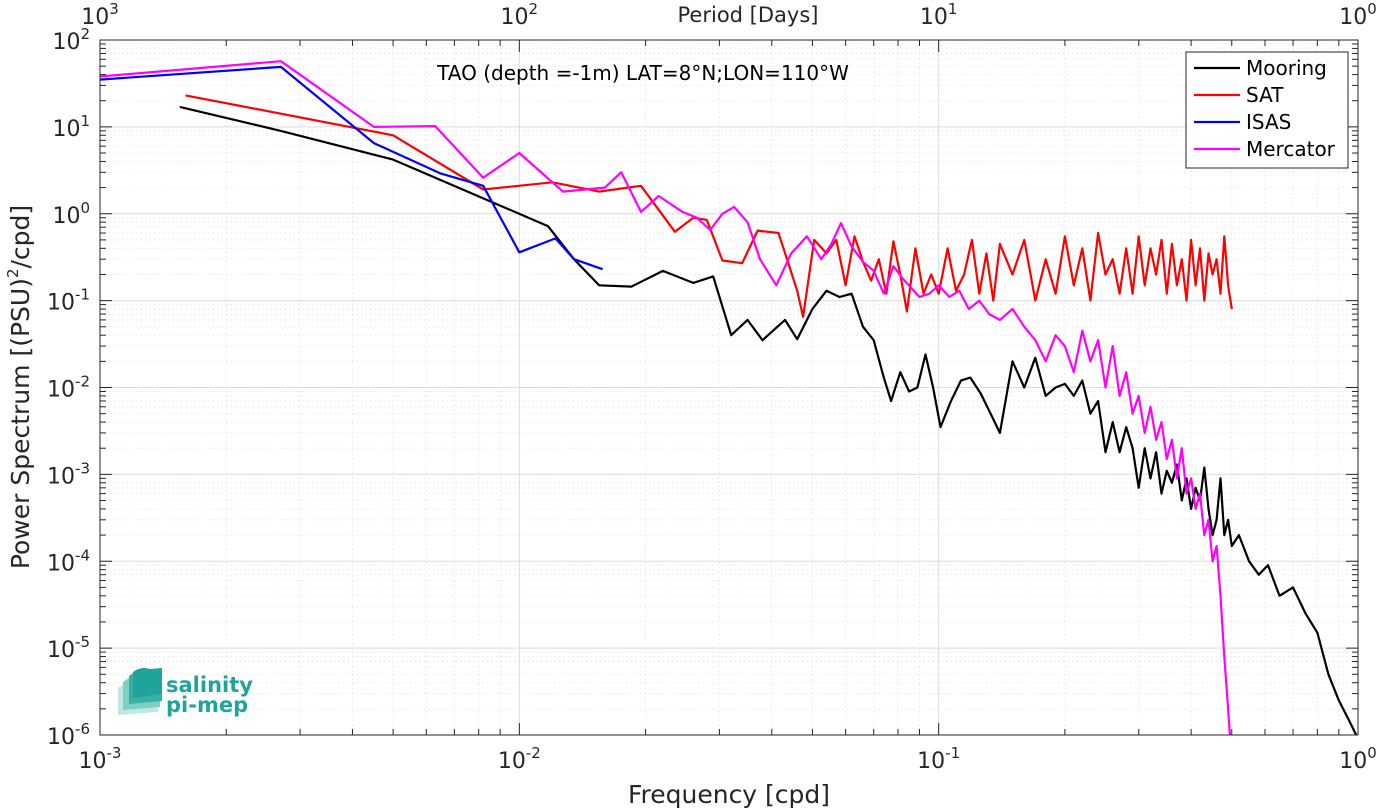 The width and height of the screenshot is (1383, 809). What do you see at coordinates (100, 759) in the screenshot?
I see `x-tick-label: 10⁻³` at bounding box center [100, 759].